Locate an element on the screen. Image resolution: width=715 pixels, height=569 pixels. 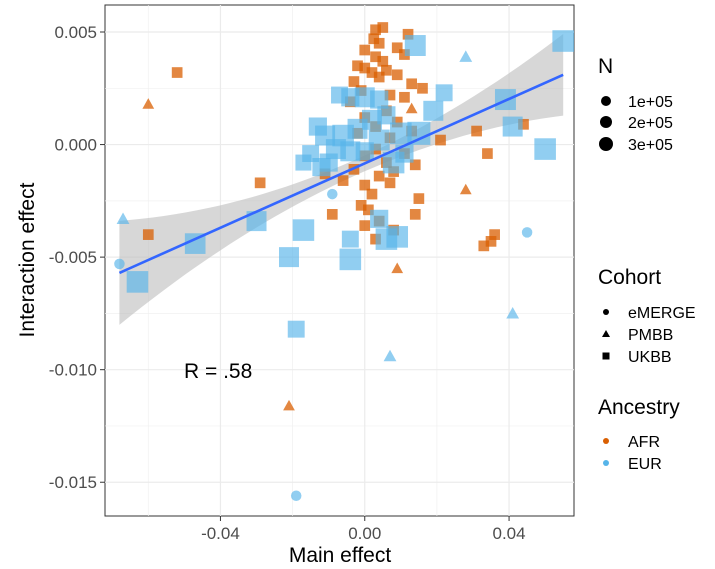
x-tick-label: 0.00 is located at coordinates (364, 533).